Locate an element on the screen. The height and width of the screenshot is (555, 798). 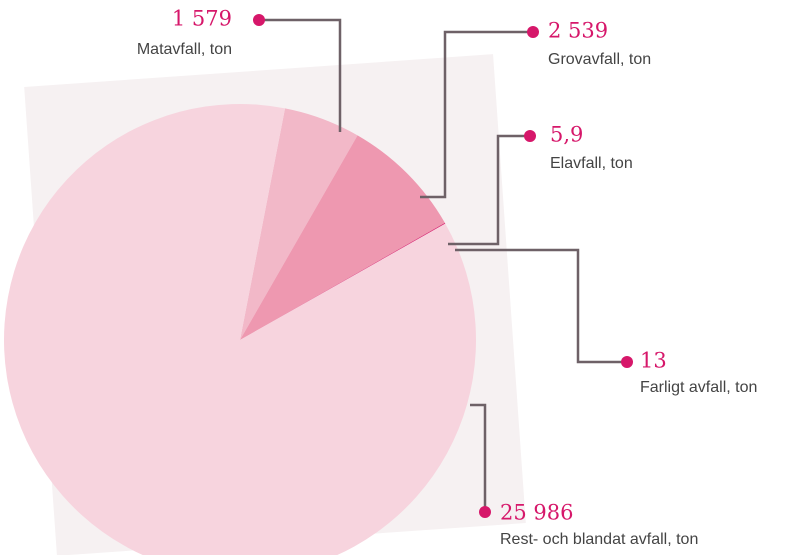
value-label: 1 579 is located at coordinates (202, 19).